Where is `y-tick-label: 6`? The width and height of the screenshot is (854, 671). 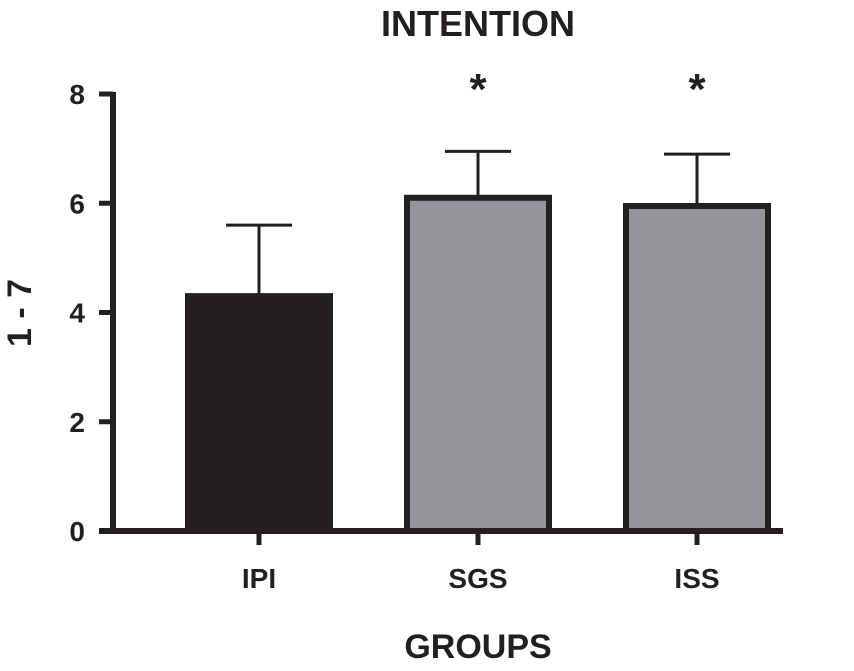 y-tick-label: 6 is located at coordinates (77, 203).